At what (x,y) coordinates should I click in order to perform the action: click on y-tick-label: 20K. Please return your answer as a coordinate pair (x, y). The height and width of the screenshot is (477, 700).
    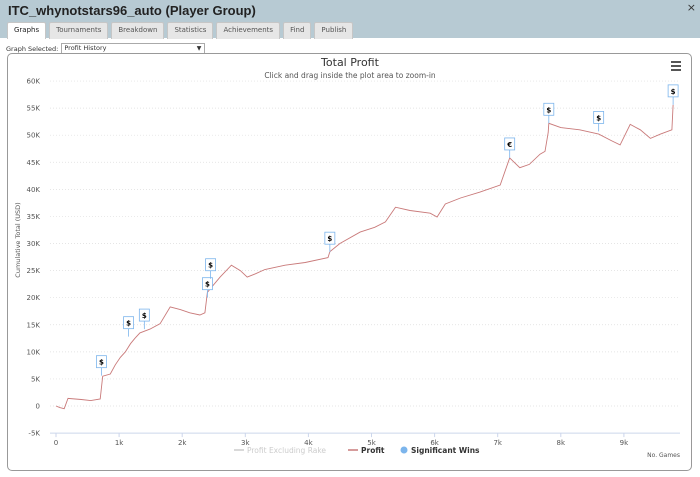
    Looking at the image, I should click on (34, 298).